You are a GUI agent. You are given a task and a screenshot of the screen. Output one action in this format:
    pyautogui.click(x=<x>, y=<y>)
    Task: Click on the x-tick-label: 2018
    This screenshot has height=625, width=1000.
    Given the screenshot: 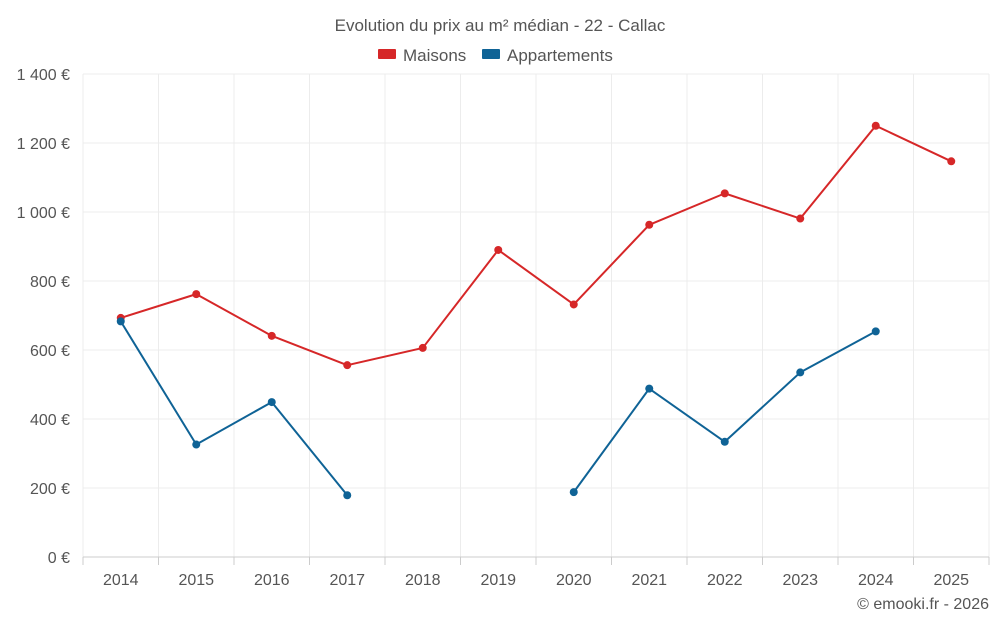 What is the action you would take?
    pyautogui.click(x=423, y=580)
    